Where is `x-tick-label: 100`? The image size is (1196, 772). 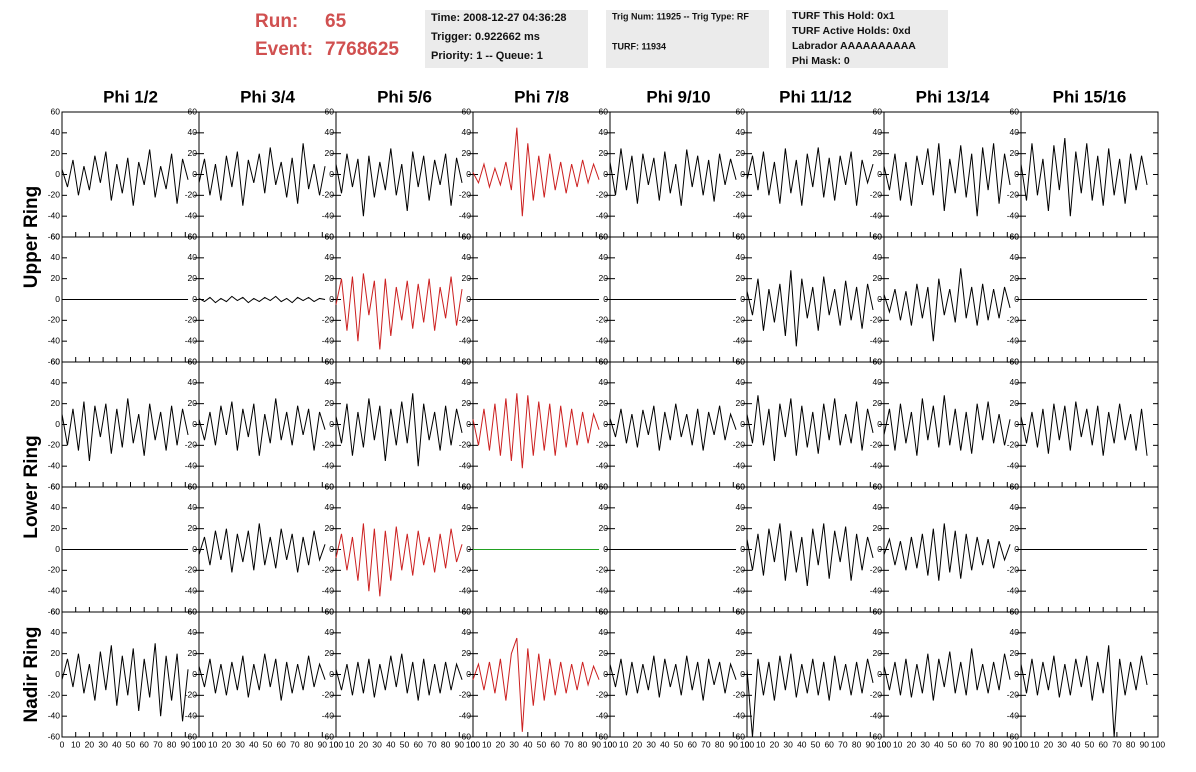
x-tick-label: 100 is located at coordinates (1021, 744).